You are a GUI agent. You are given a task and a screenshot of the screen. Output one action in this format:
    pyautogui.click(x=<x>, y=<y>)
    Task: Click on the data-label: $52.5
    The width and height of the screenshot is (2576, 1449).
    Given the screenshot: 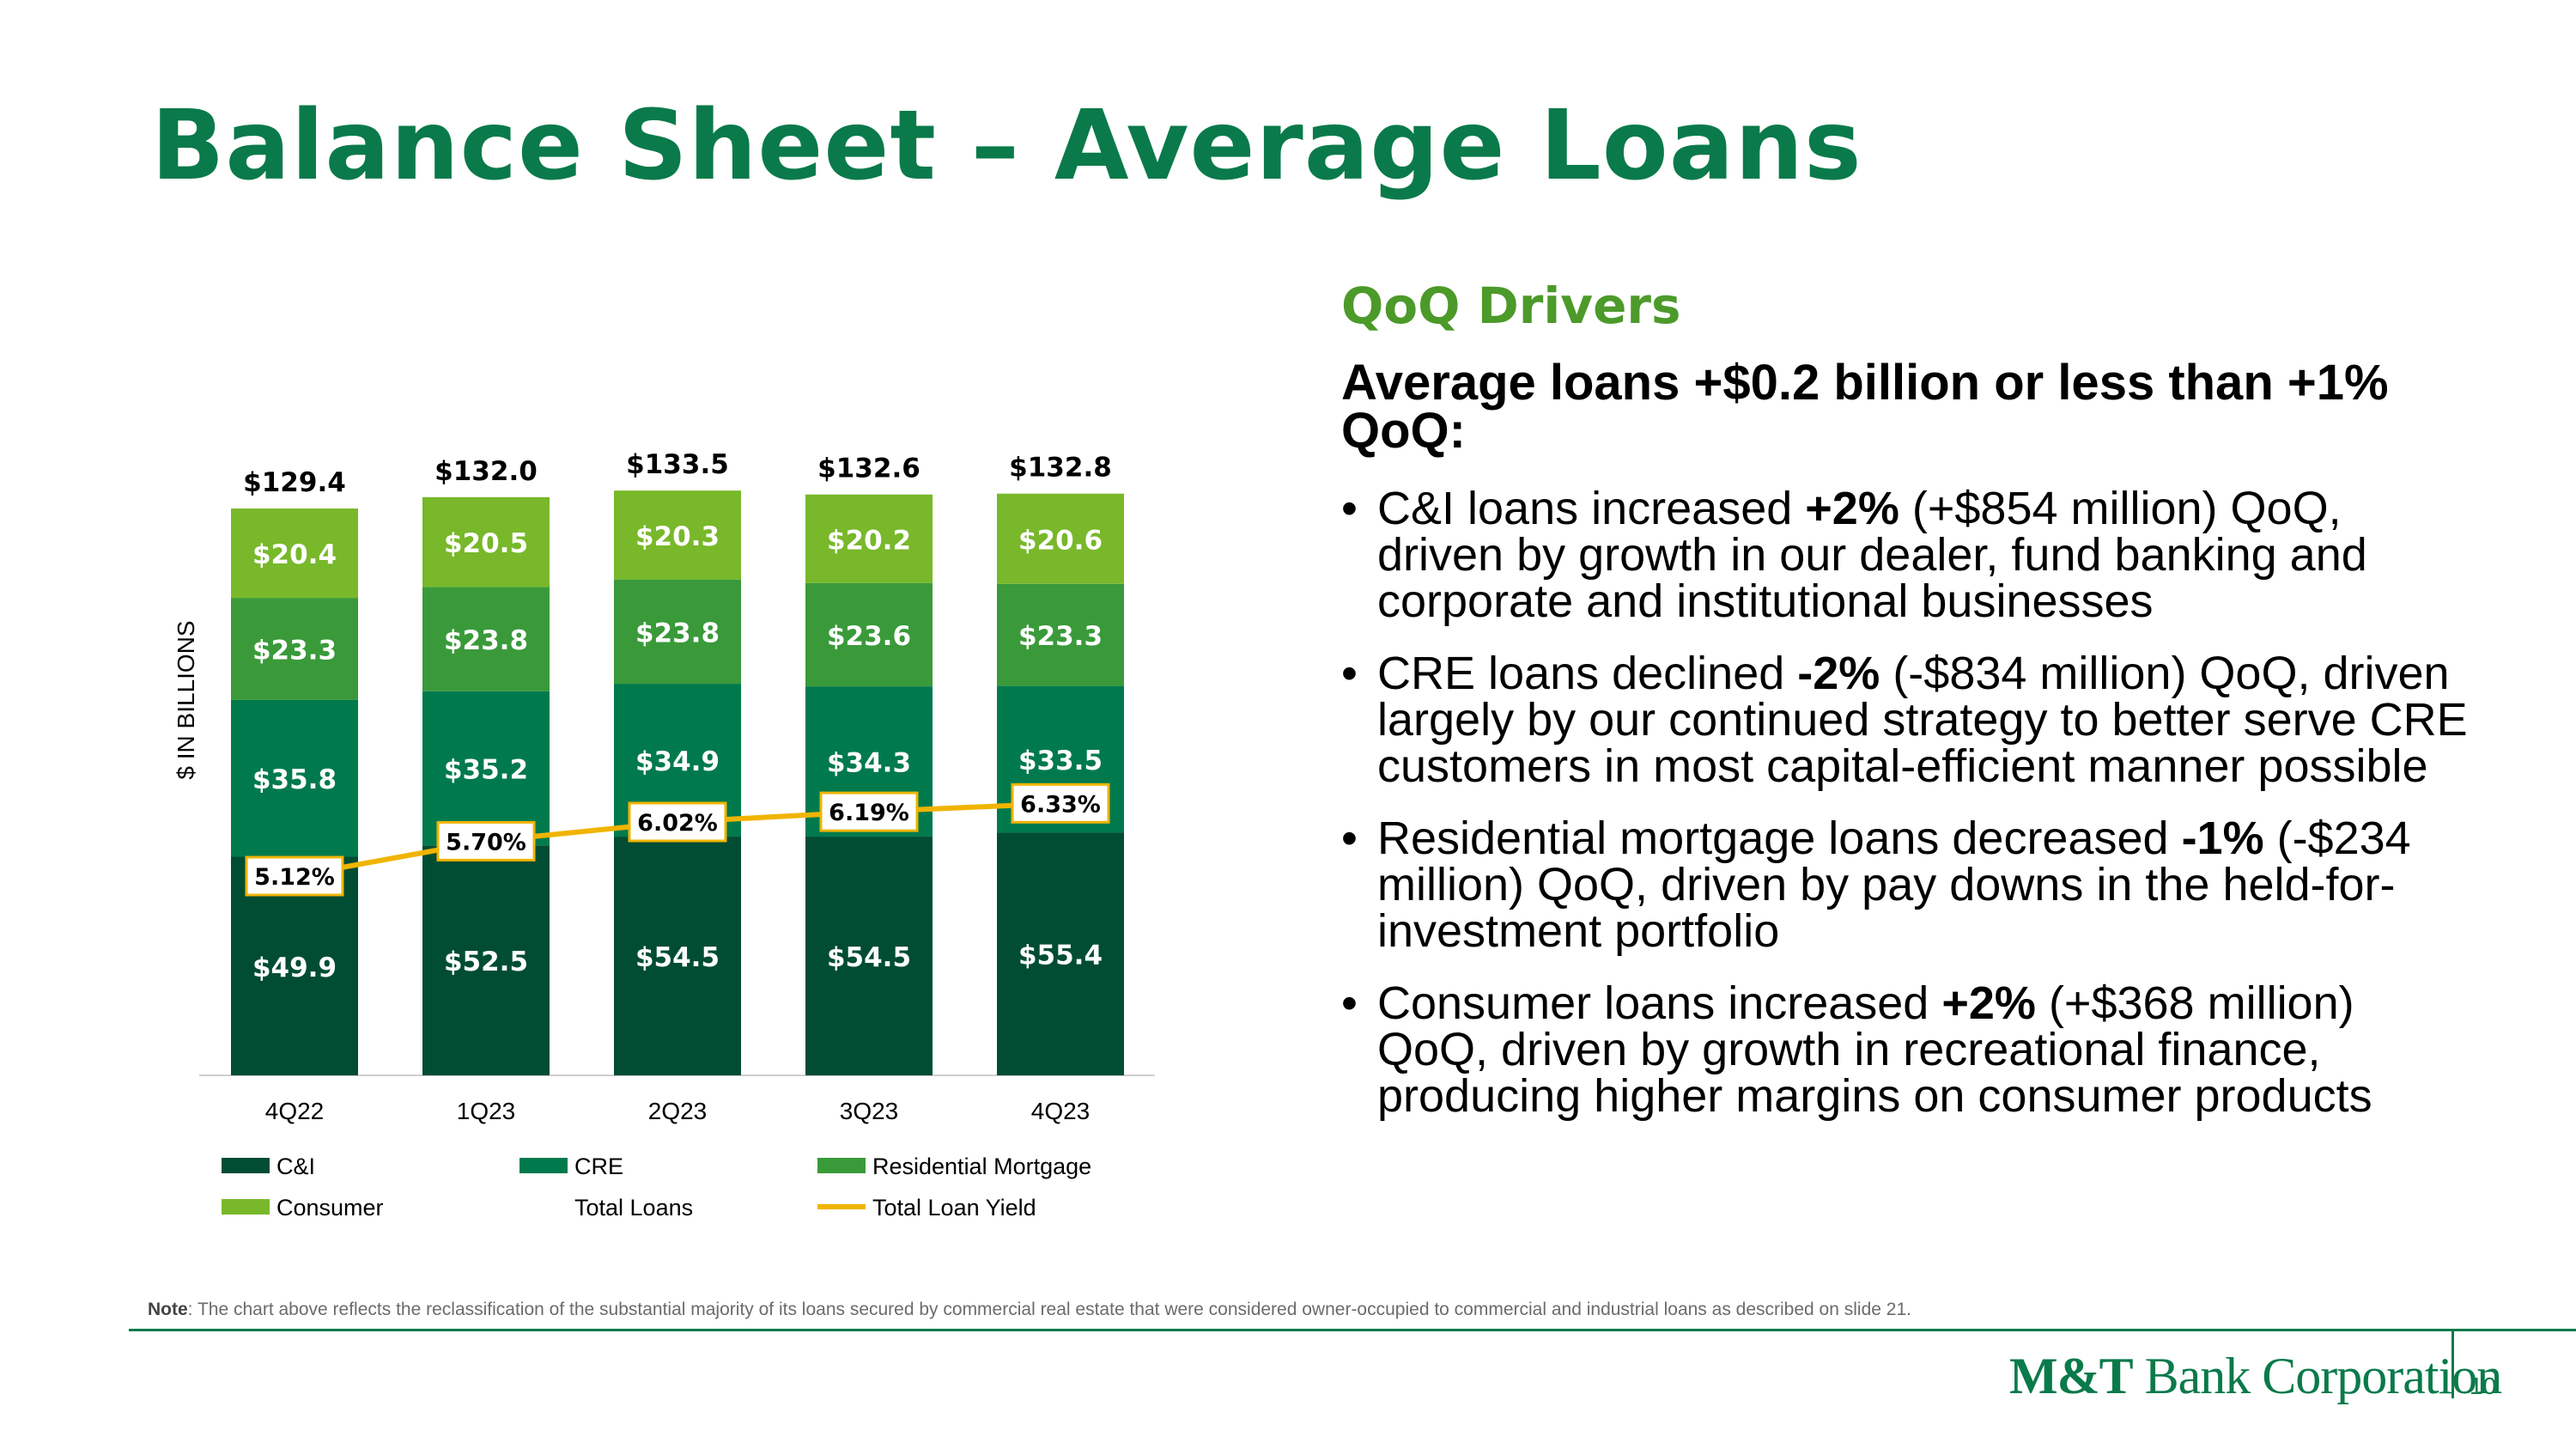 What is the action you would take?
    pyautogui.click(x=486, y=962)
    